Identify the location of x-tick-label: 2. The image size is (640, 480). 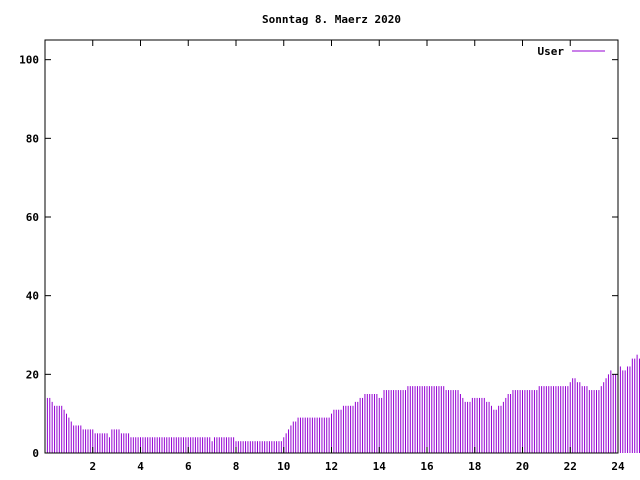
(92, 466).